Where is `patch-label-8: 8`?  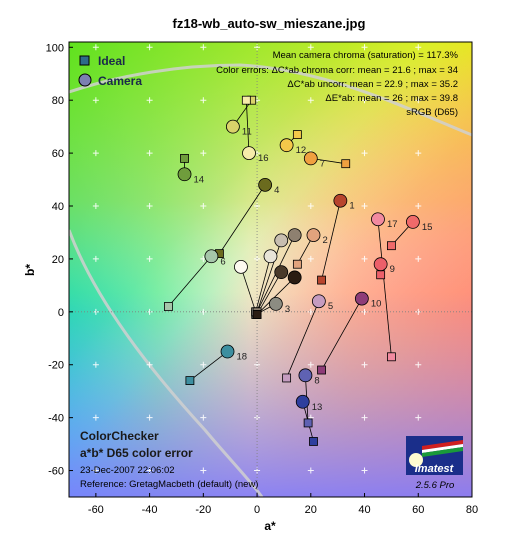 patch-label-8: 8 is located at coordinates (316, 380).